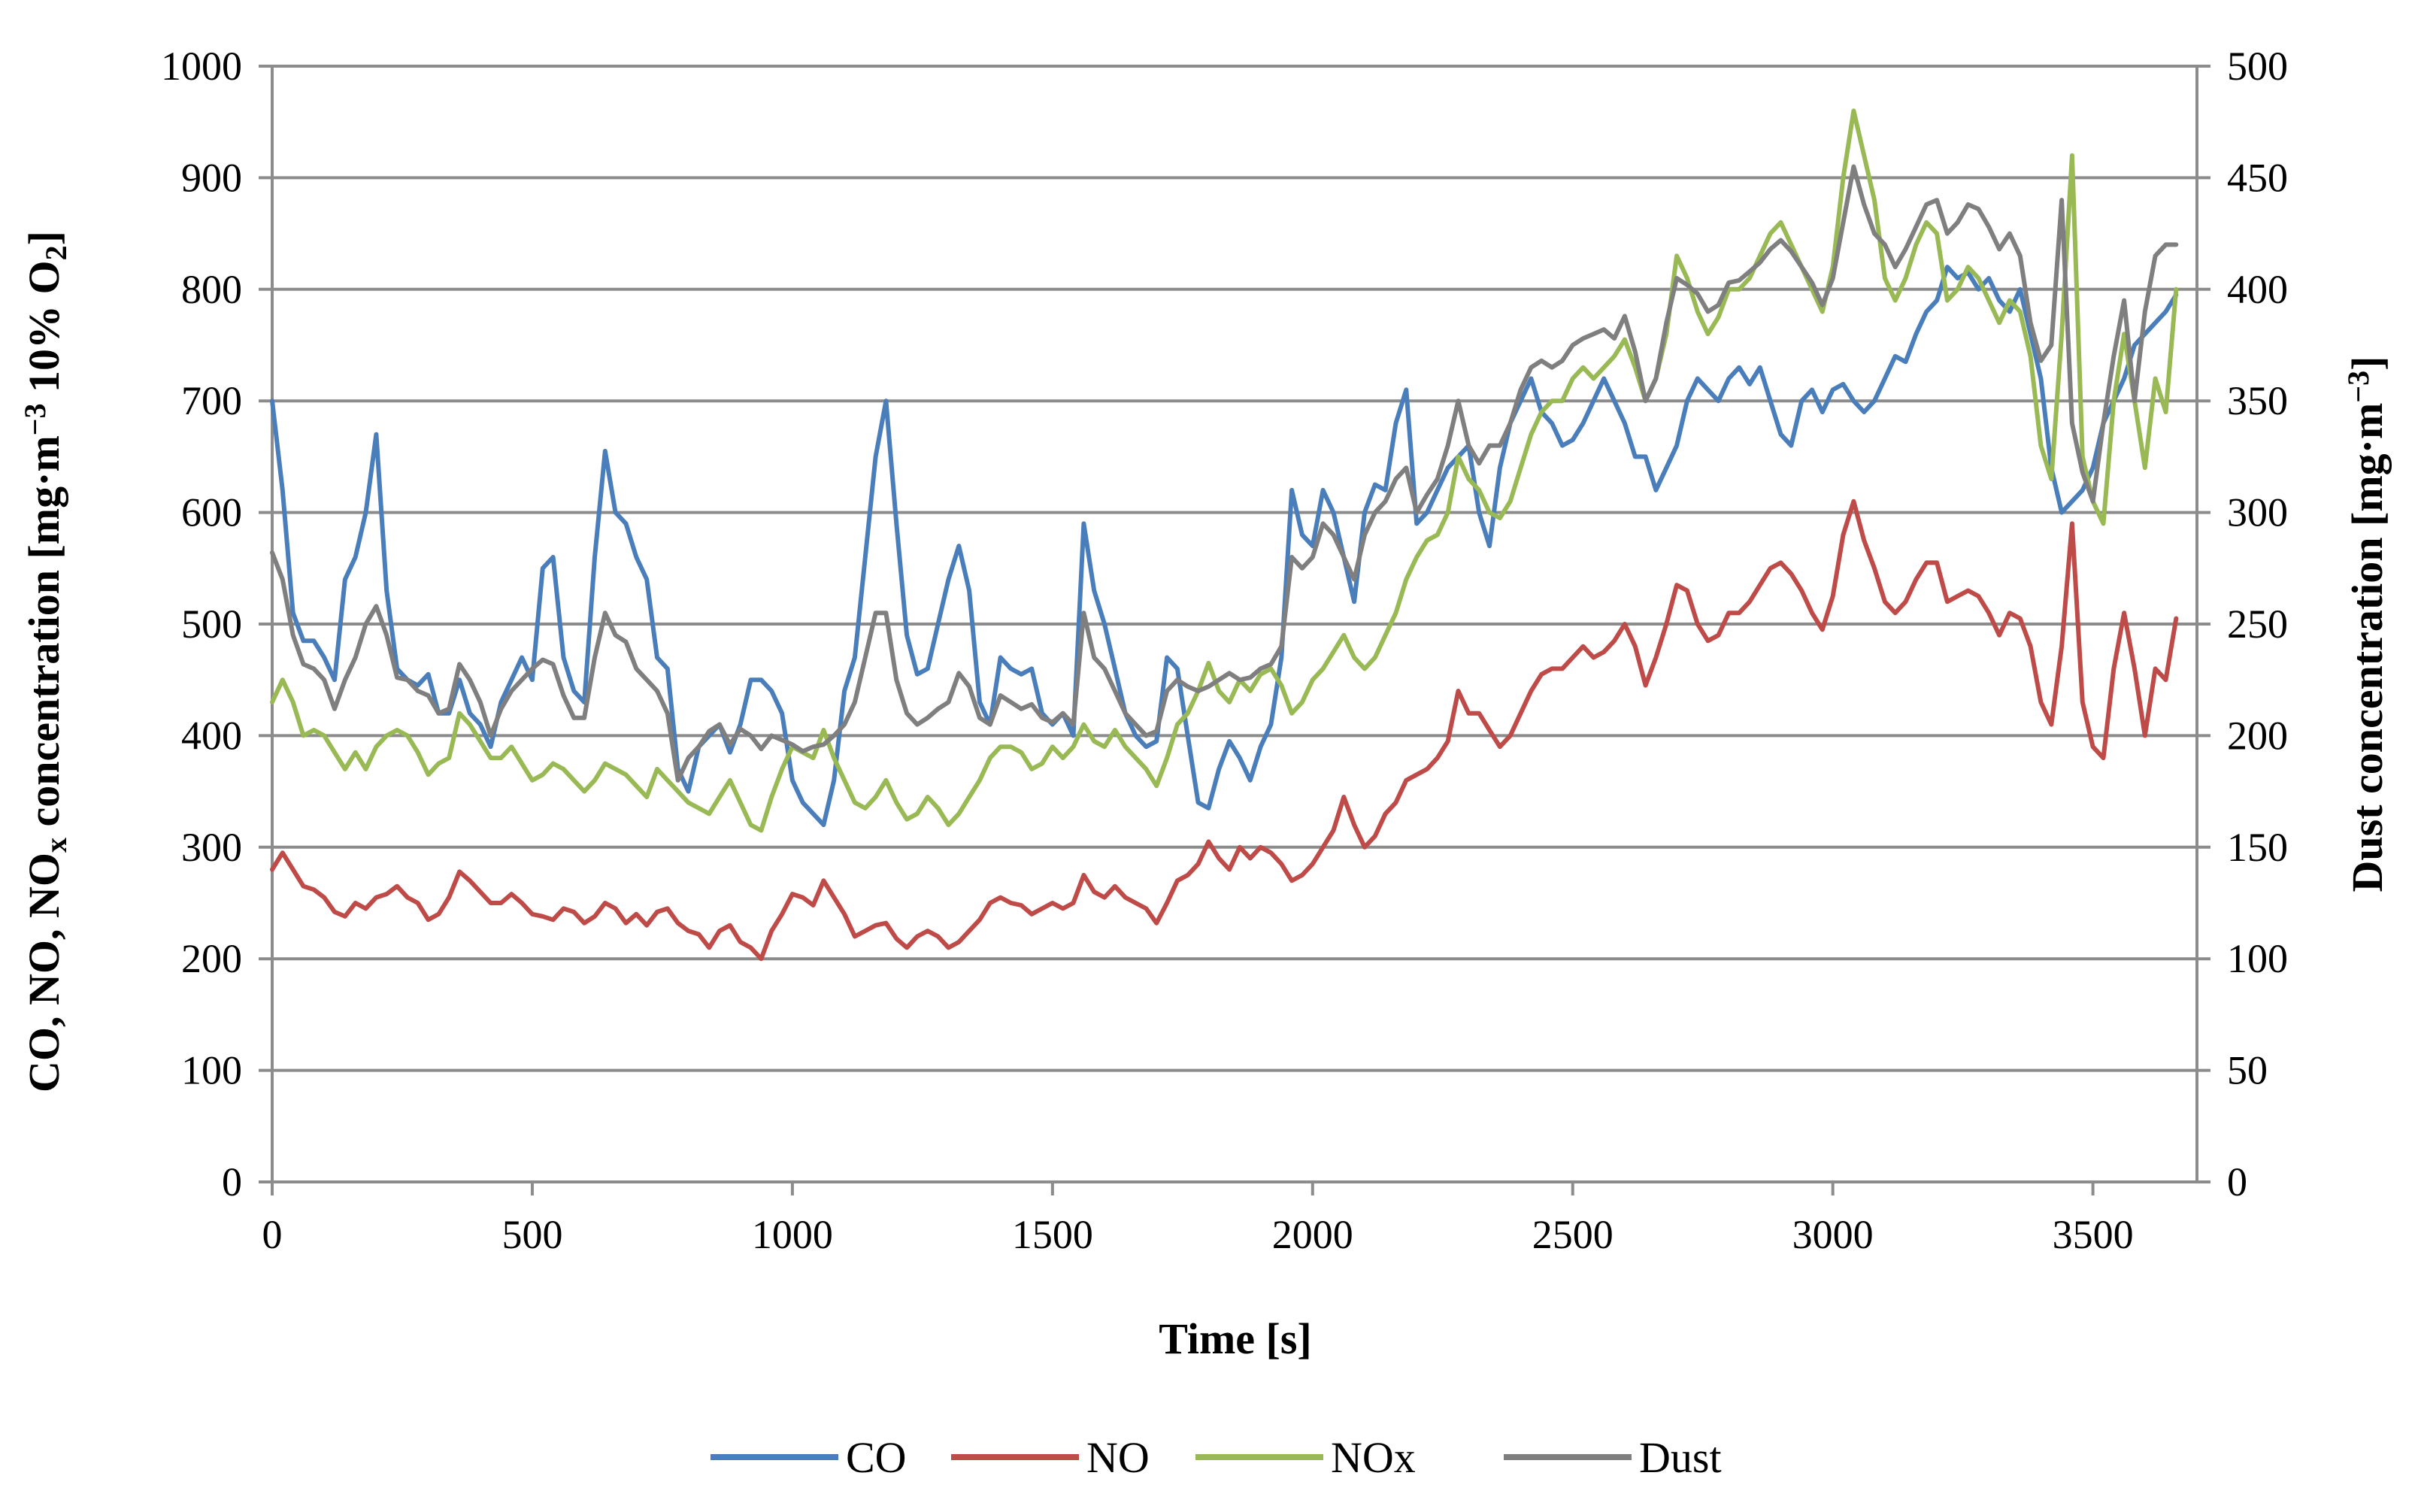  What do you see at coordinates (44, 636) in the screenshot?
I see `label-part: concentration [mg·m` at bounding box center [44, 636].